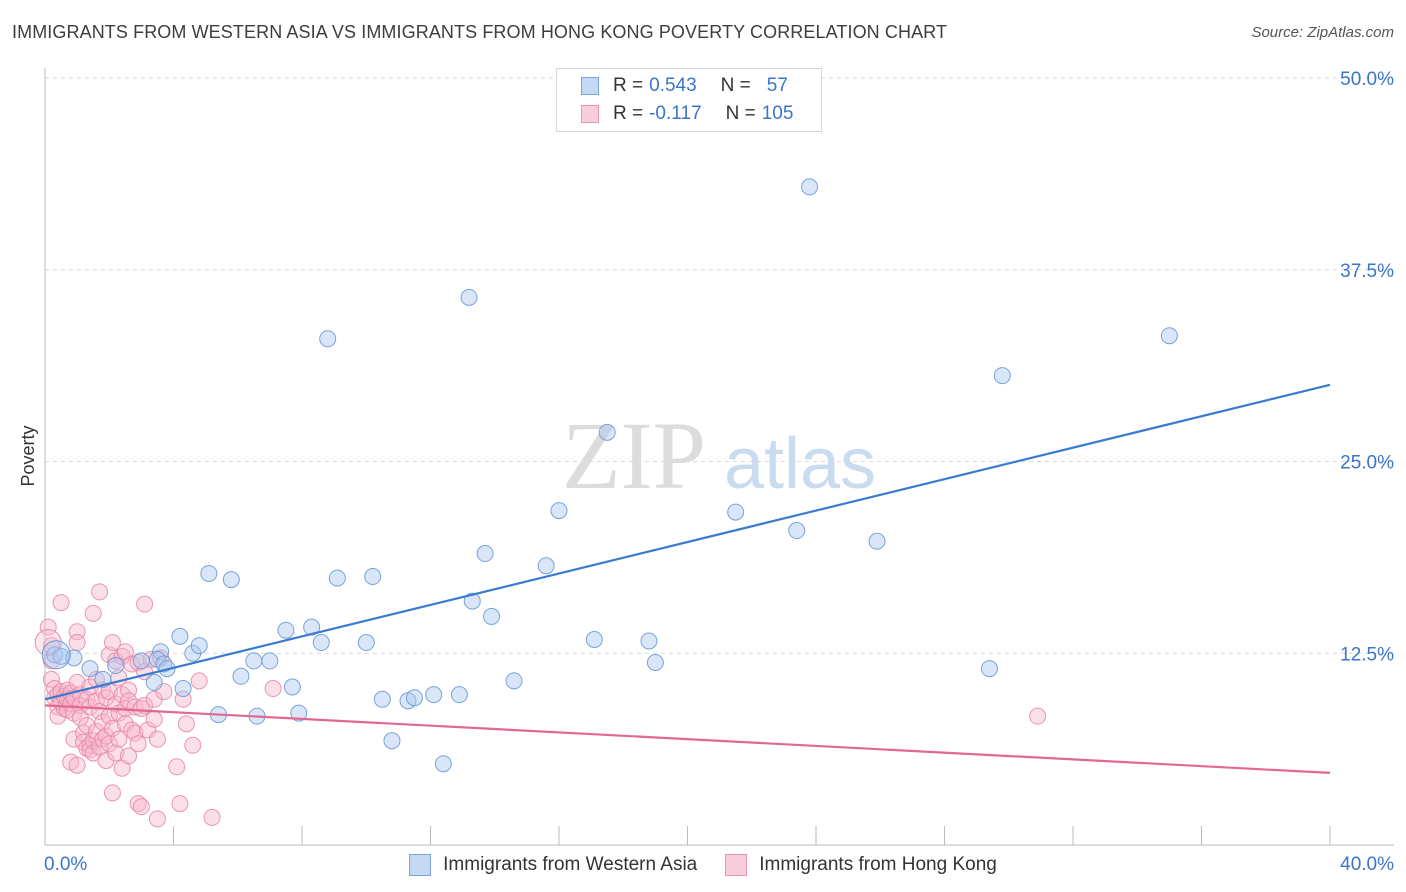  I want to click on y-tick-label: 25.0%, so click(1367, 463).